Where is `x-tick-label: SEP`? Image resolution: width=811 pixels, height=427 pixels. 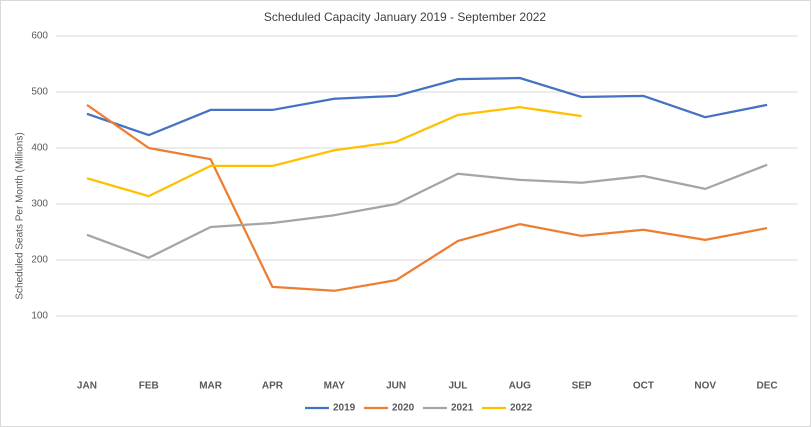 x-tick-label: SEP is located at coordinates (582, 386).